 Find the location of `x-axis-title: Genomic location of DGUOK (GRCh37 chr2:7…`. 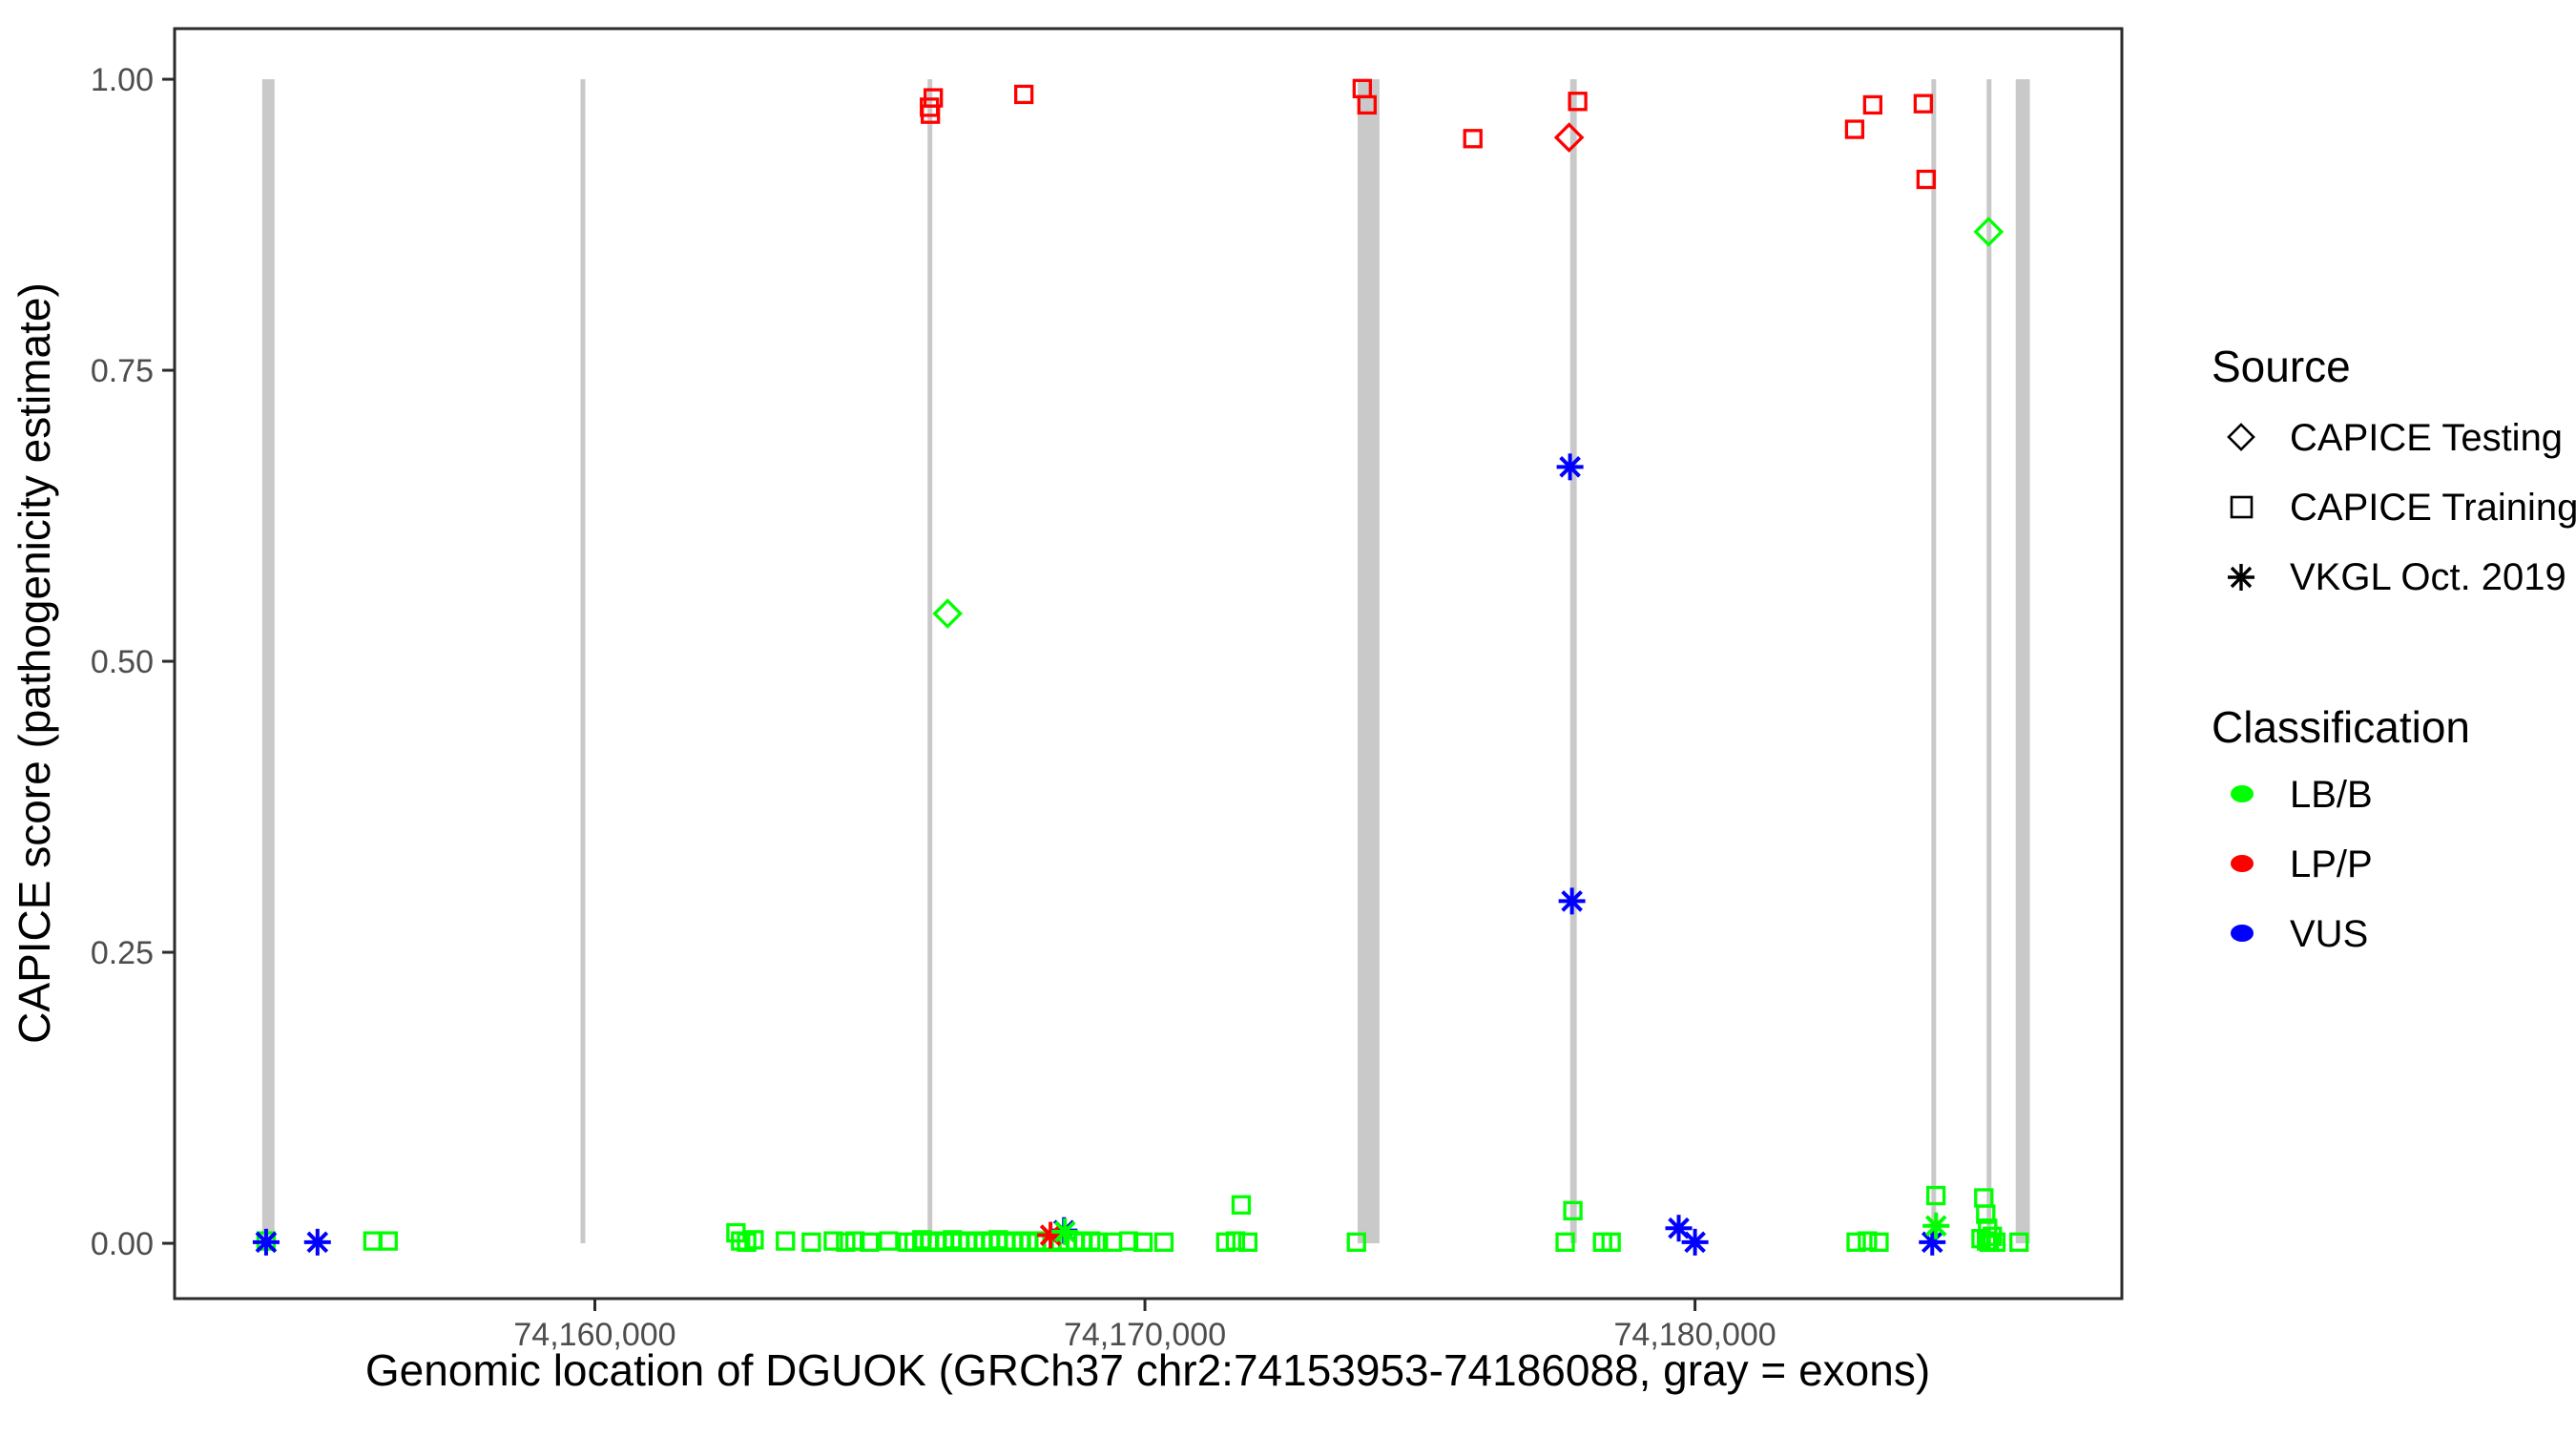

x-axis-title: Genomic location of DGUOK (GRCh37 chr2:7… is located at coordinates (1147, 1370).